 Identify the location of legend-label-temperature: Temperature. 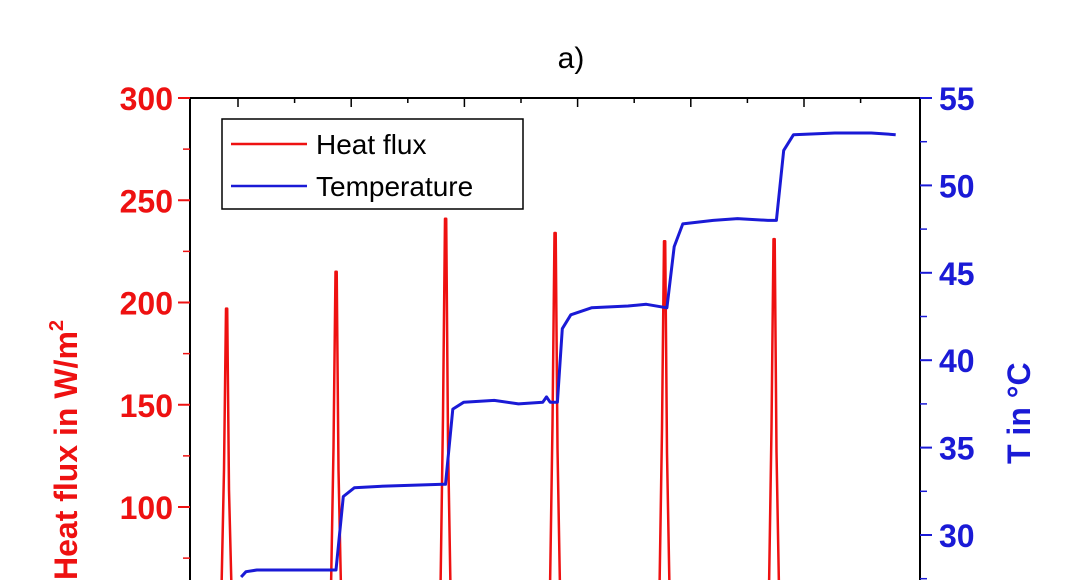
(394, 186).